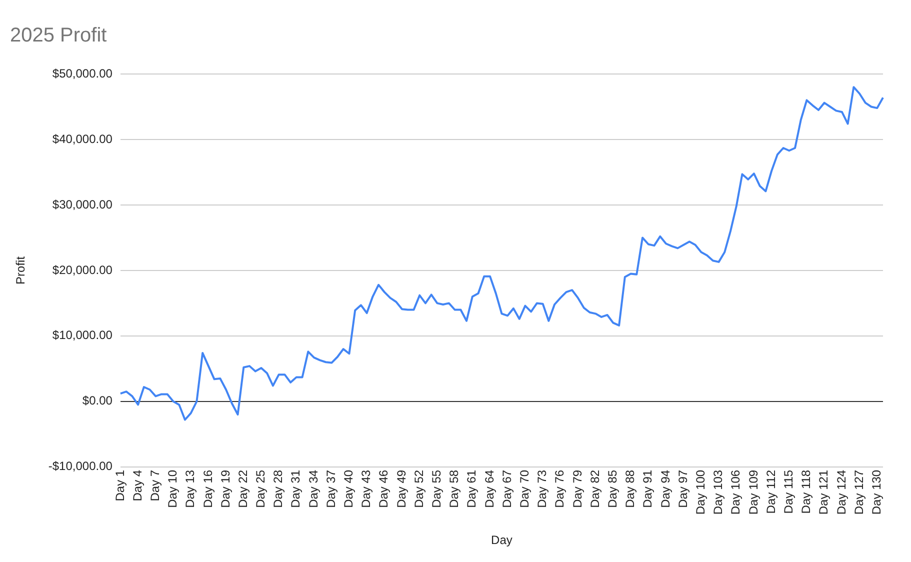 The height and width of the screenshot is (562, 911). What do you see at coordinates (542, 489) in the screenshot?
I see `x-tick-label: Day 73` at bounding box center [542, 489].